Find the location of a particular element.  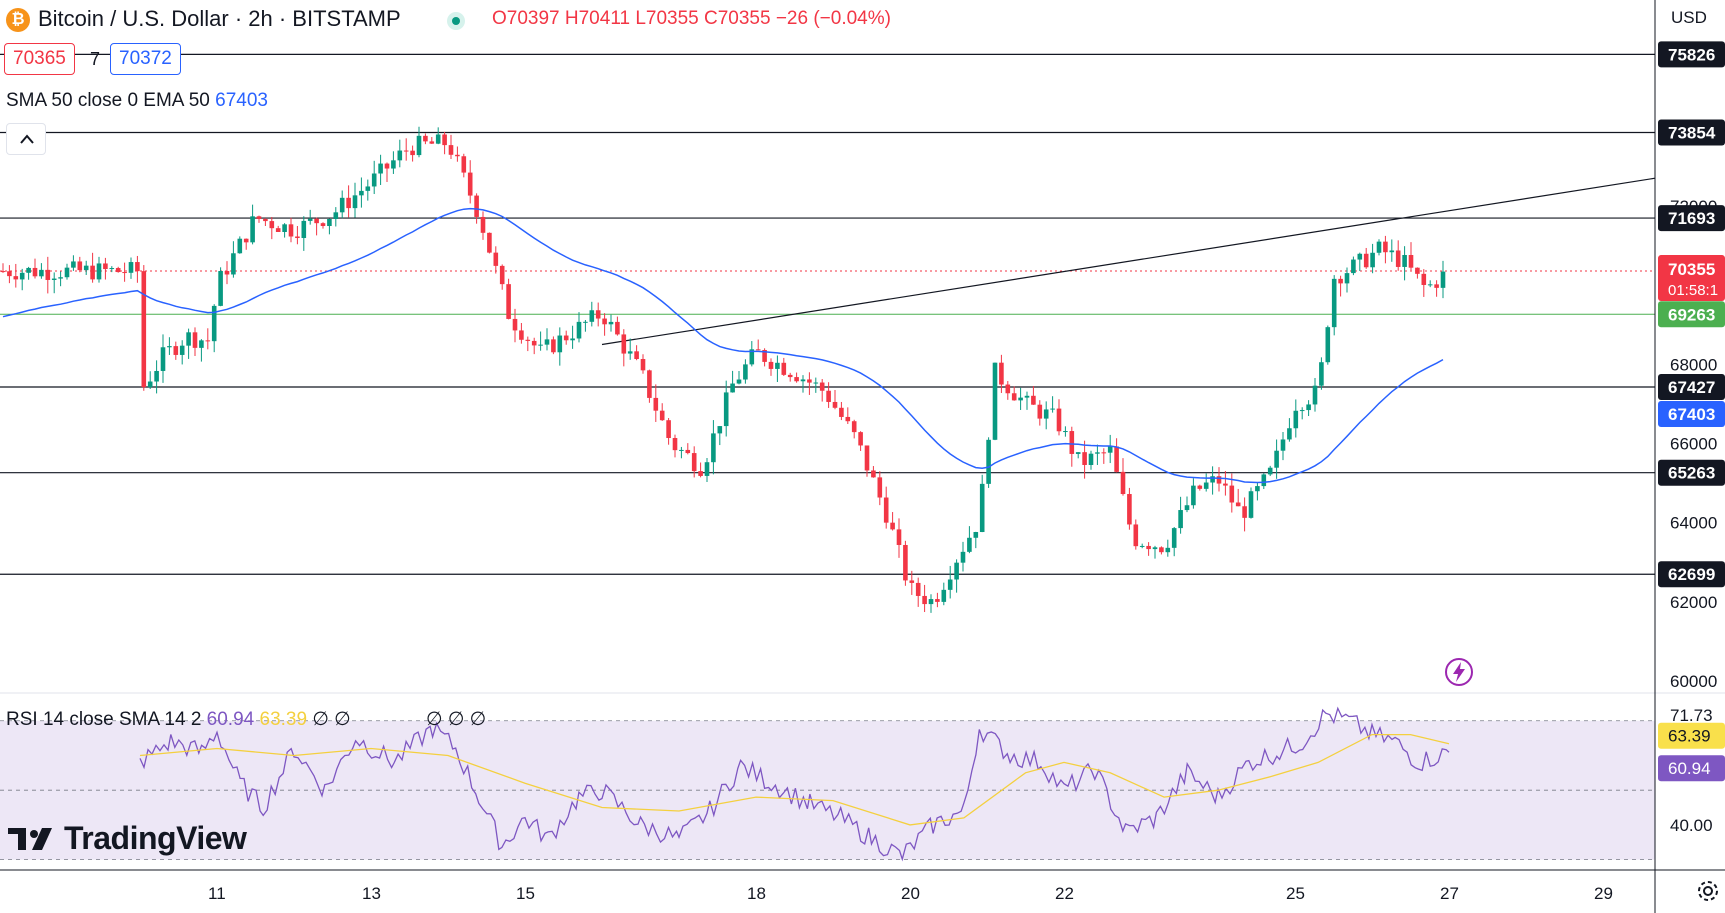

gear-icon is located at coordinates (1708, 891).